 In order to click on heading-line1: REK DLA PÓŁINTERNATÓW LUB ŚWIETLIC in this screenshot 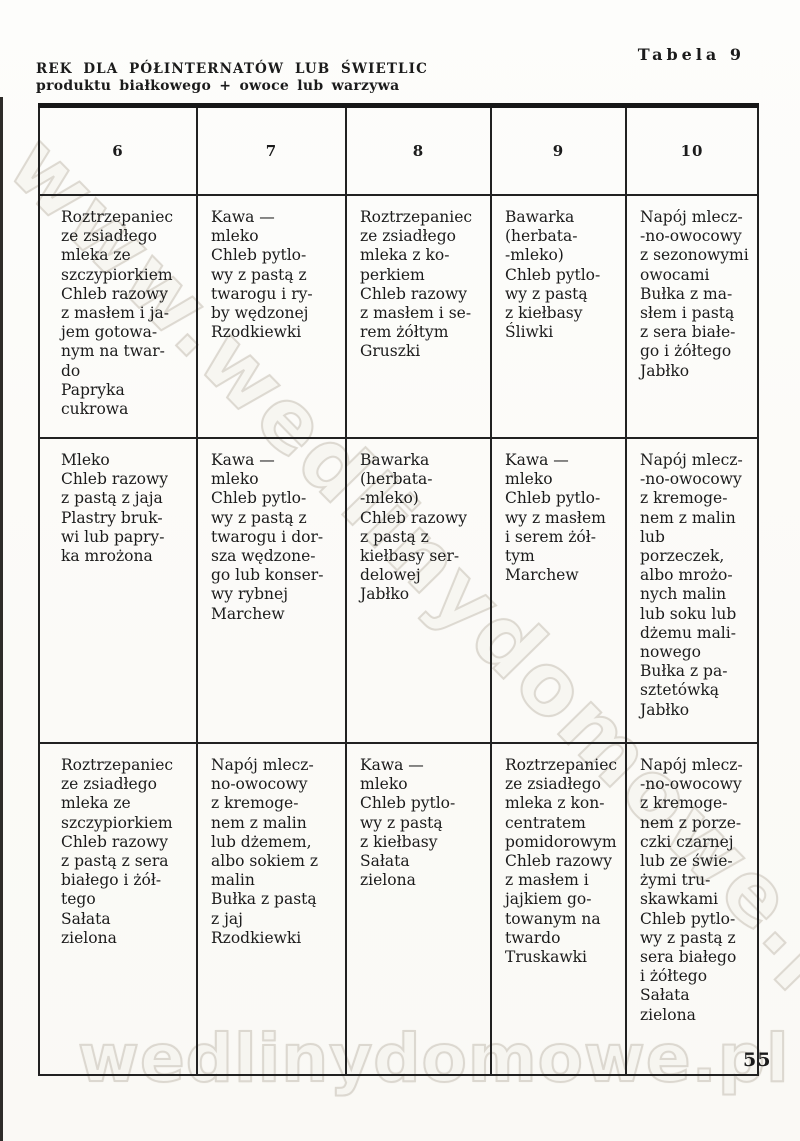, I will do `click(232, 69)`.